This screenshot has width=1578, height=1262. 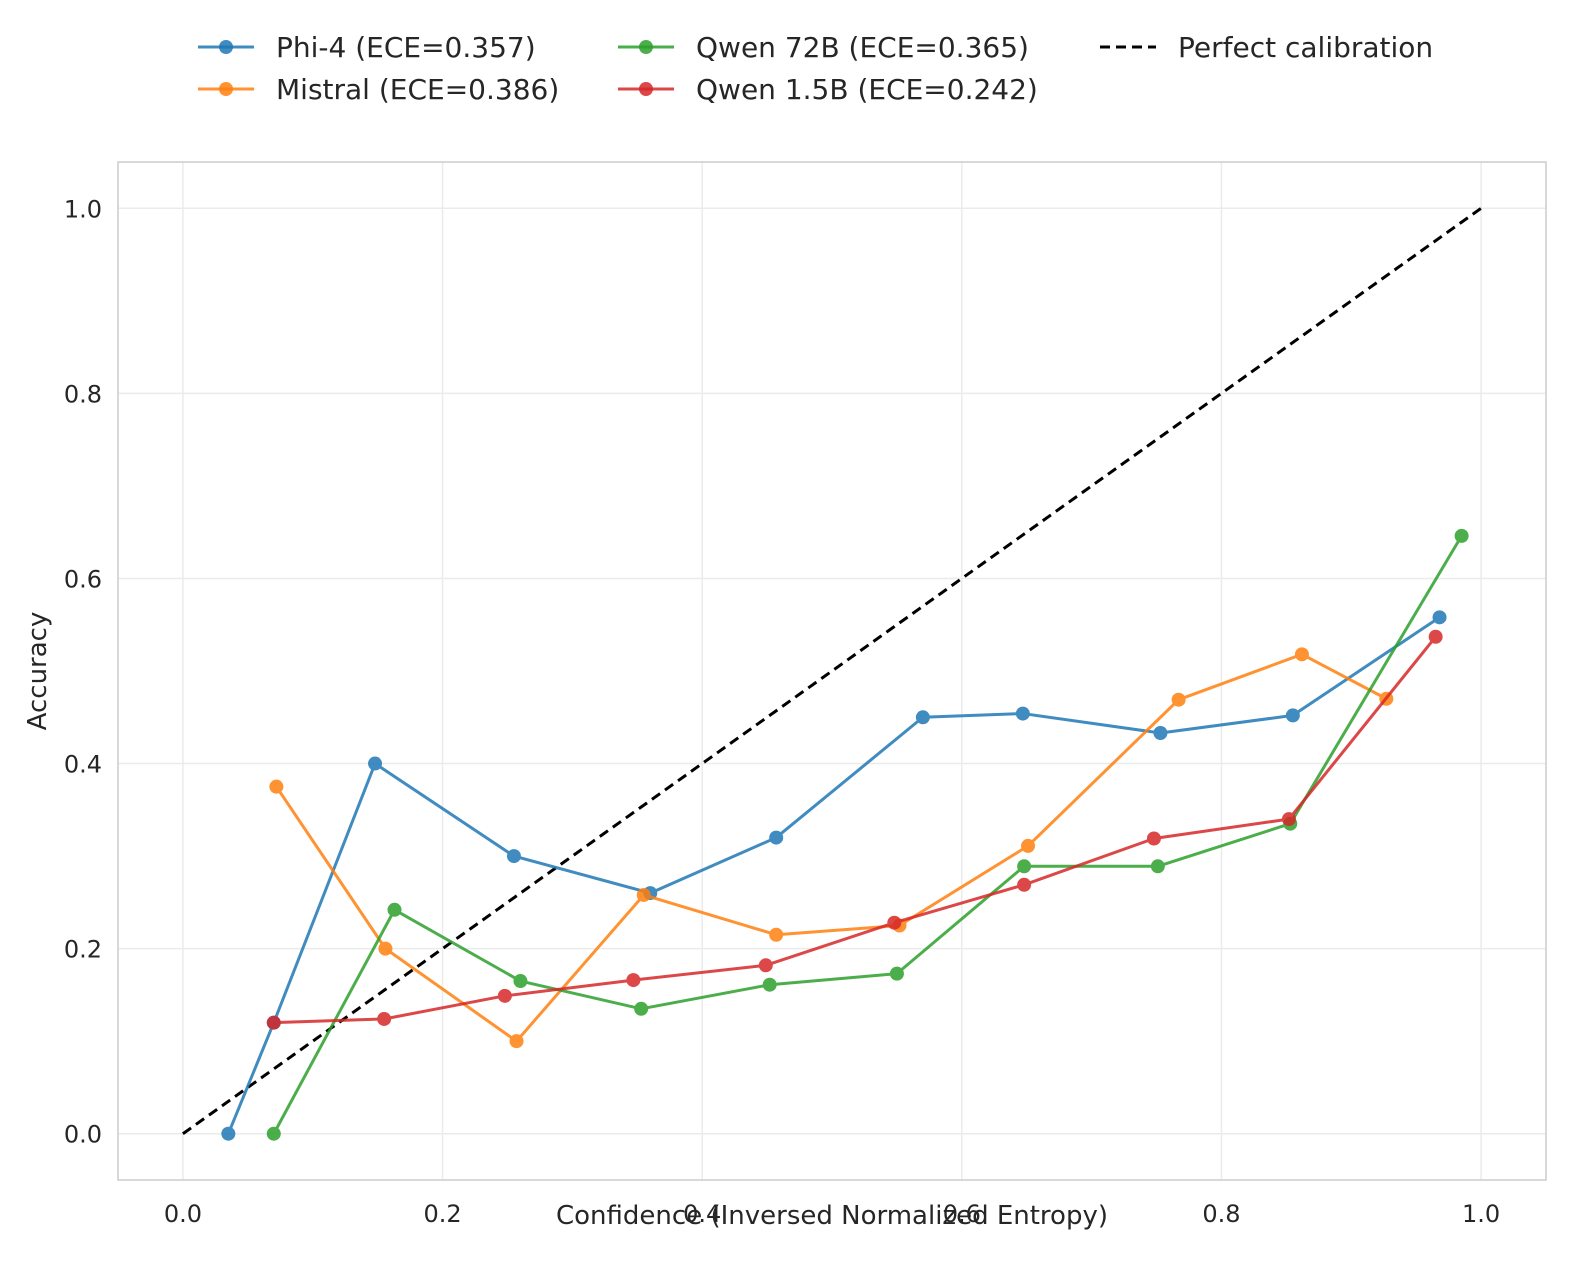 What do you see at coordinates (867, 89) in the screenshot?
I see `legend-label: Qwen 1.5B (ECE=0.242)` at bounding box center [867, 89].